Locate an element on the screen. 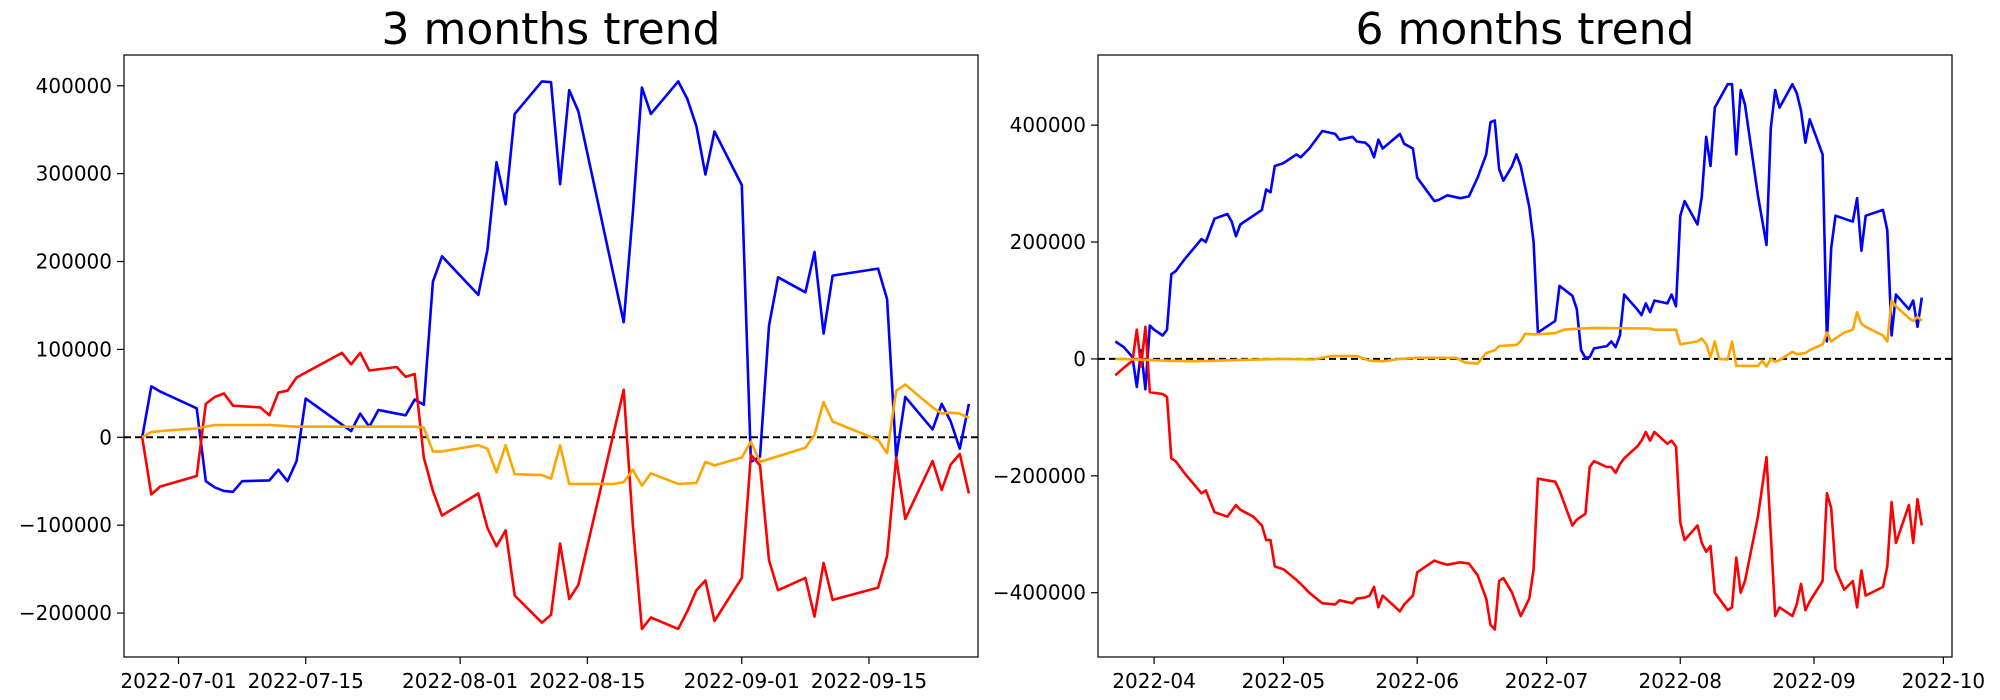 The height and width of the screenshot is (700, 2000). chart-title: 6 months trend is located at coordinates (1525, 29).